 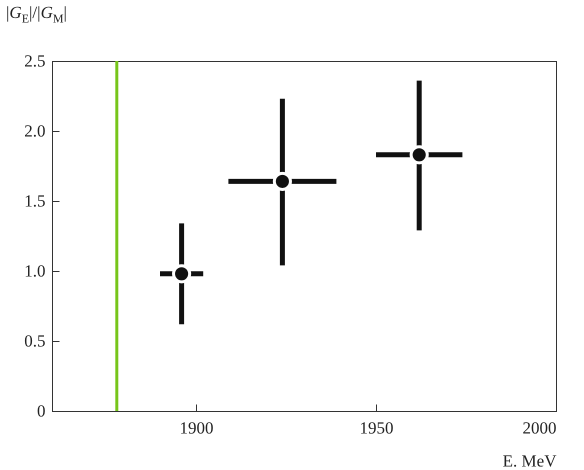 What do you see at coordinates (530, 461) in the screenshot?
I see `x-axis-title: E. MeV` at bounding box center [530, 461].